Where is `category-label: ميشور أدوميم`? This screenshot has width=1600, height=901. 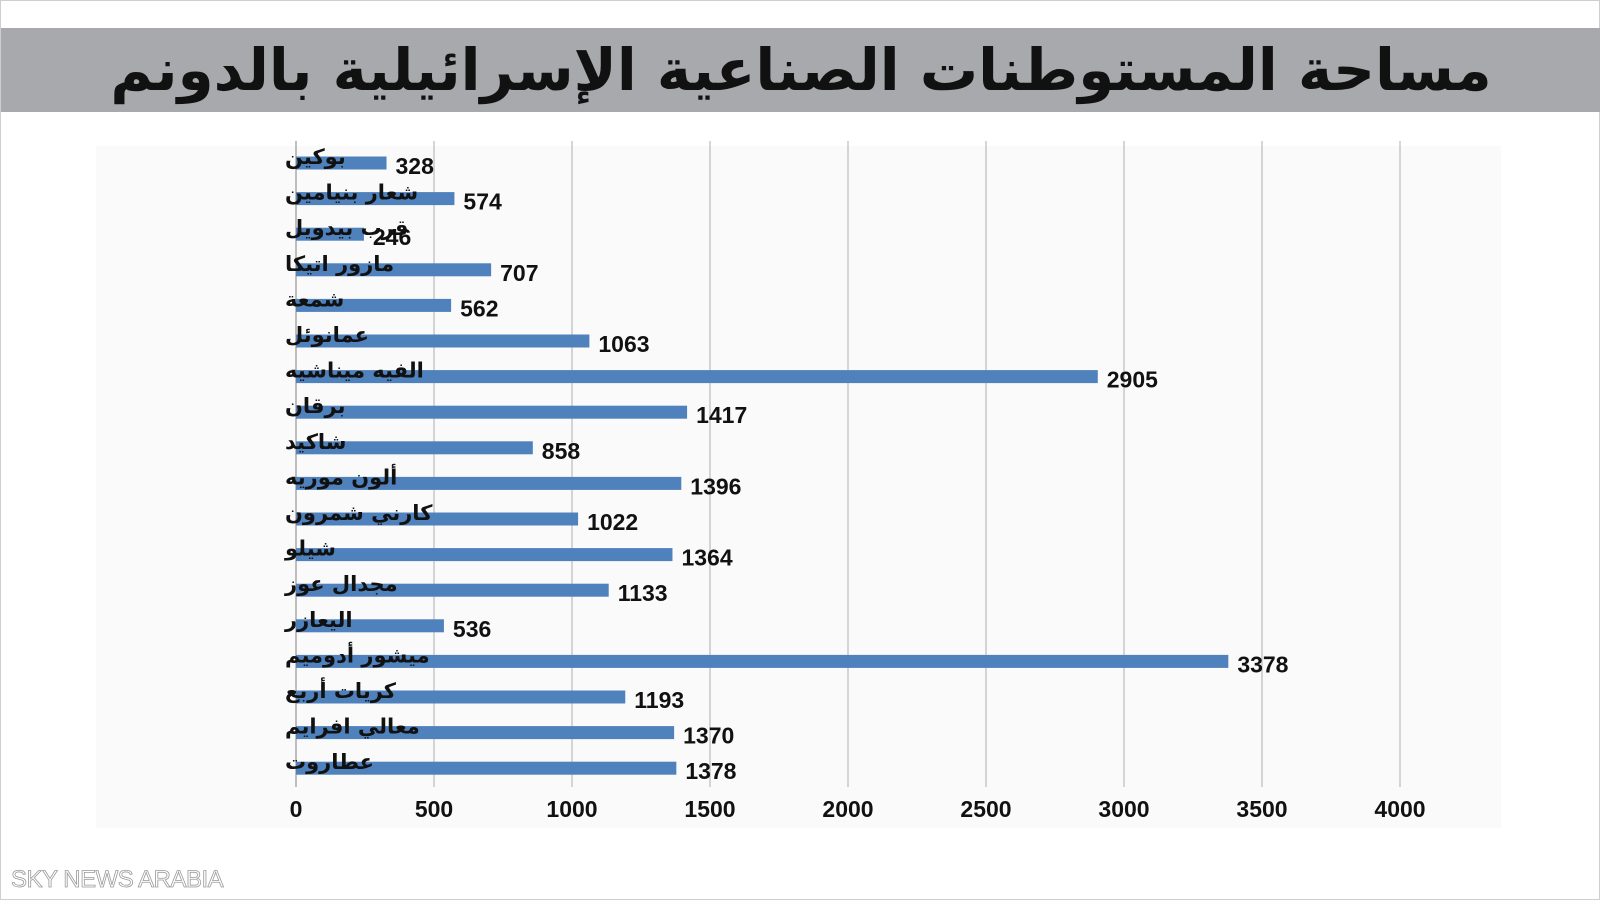
category-label: ميشور أدوميم is located at coordinates (357, 653).